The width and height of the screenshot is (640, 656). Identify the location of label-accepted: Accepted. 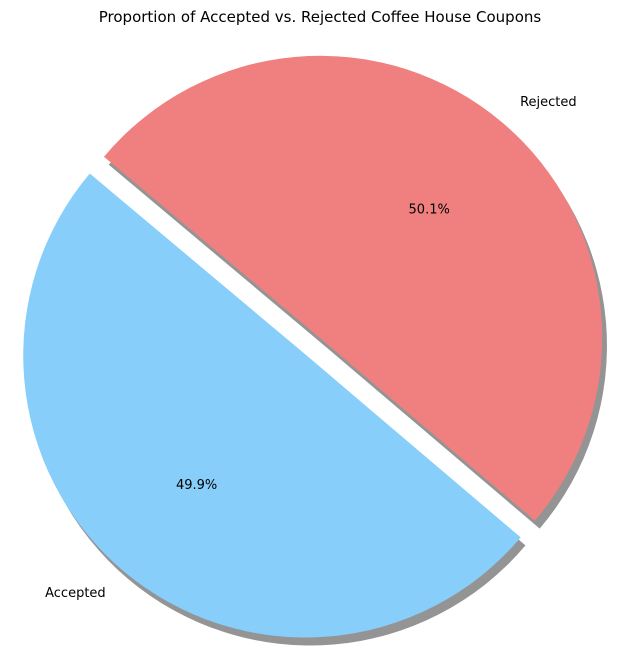
(75, 593).